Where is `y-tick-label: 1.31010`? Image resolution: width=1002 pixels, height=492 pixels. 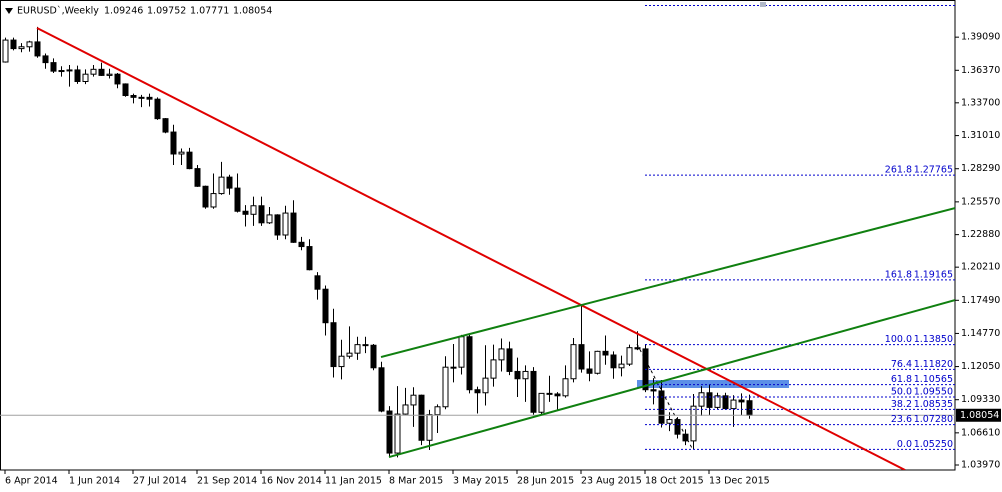 y-tick-label: 1.31010 is located at coordinates (980, 135).